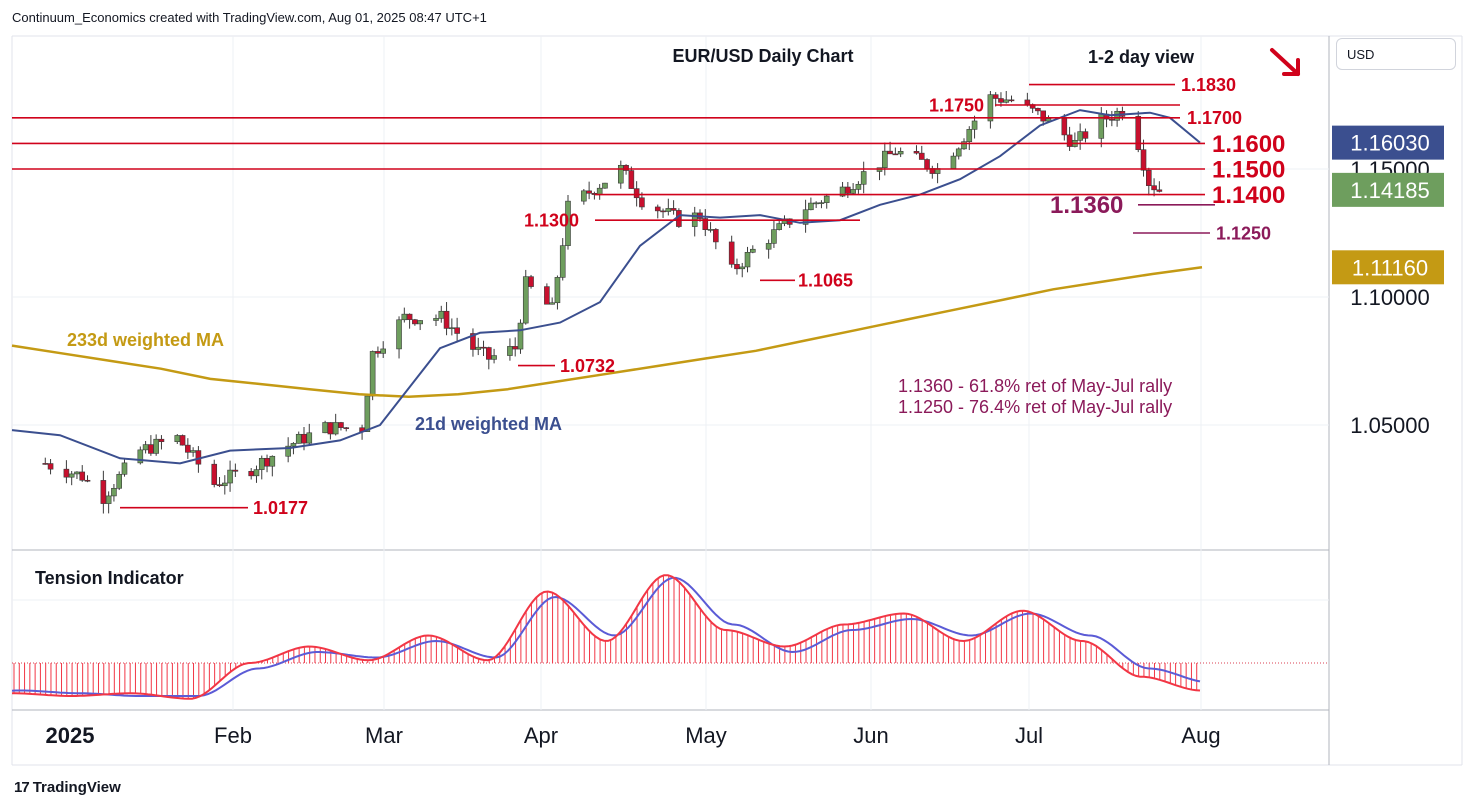 This screenshot has width=1474, height=809. Describe the element at coordinates (870, 735) in the screenshot. I see `x-tick-label: Jun` at that location.